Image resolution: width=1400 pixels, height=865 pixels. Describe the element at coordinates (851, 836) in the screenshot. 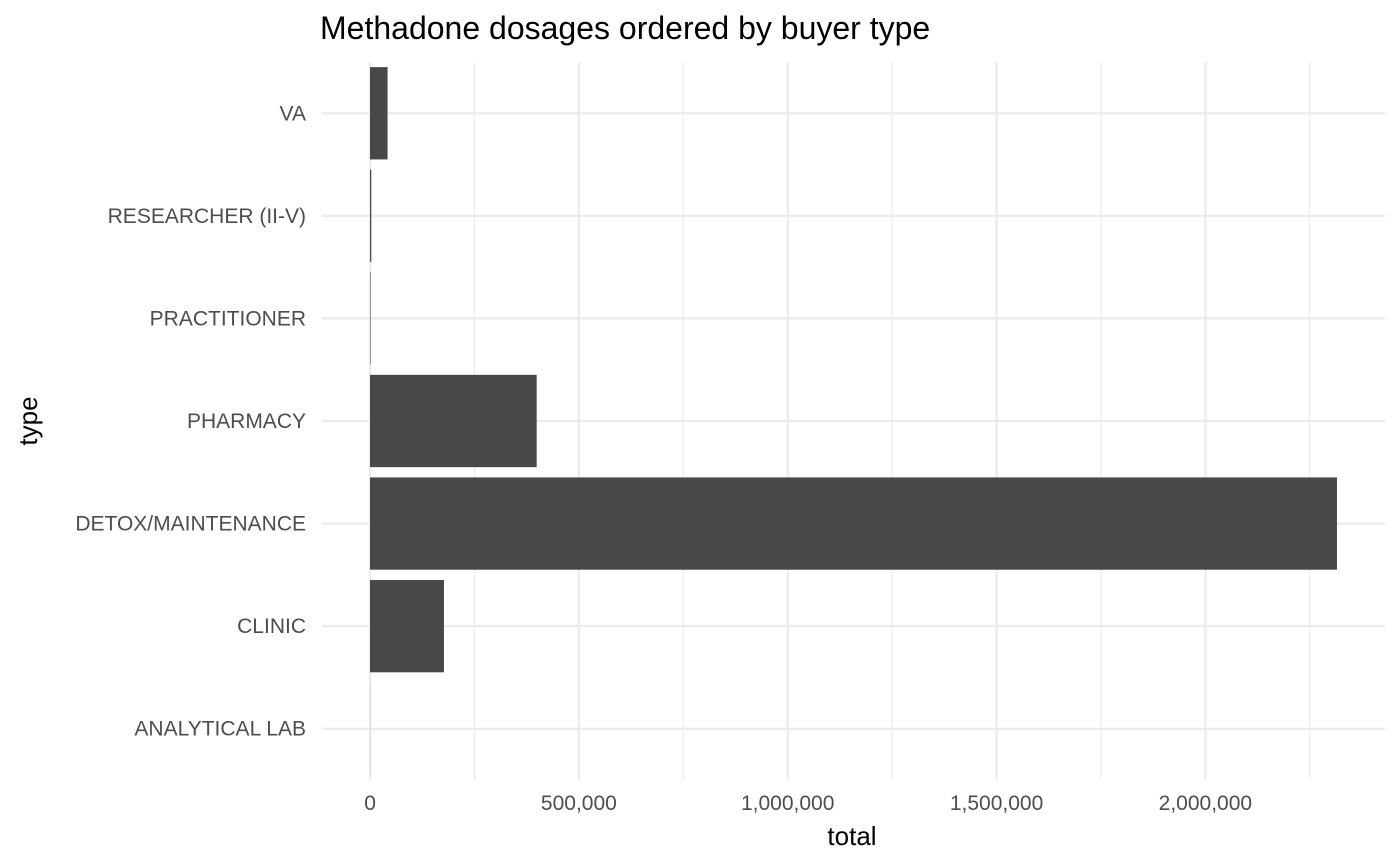

I see `x-axis-title: total` at that location.